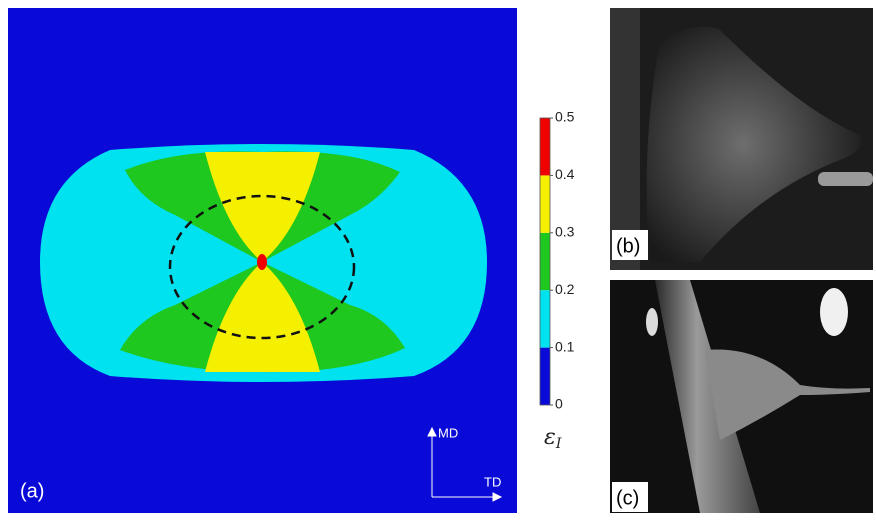 Image resolution: width=876 pixels, height=520 pixels. Describe the element at coordinates (565, 289) in the screenshot. I see `colorbar-tick-label: 0.2` at that location.